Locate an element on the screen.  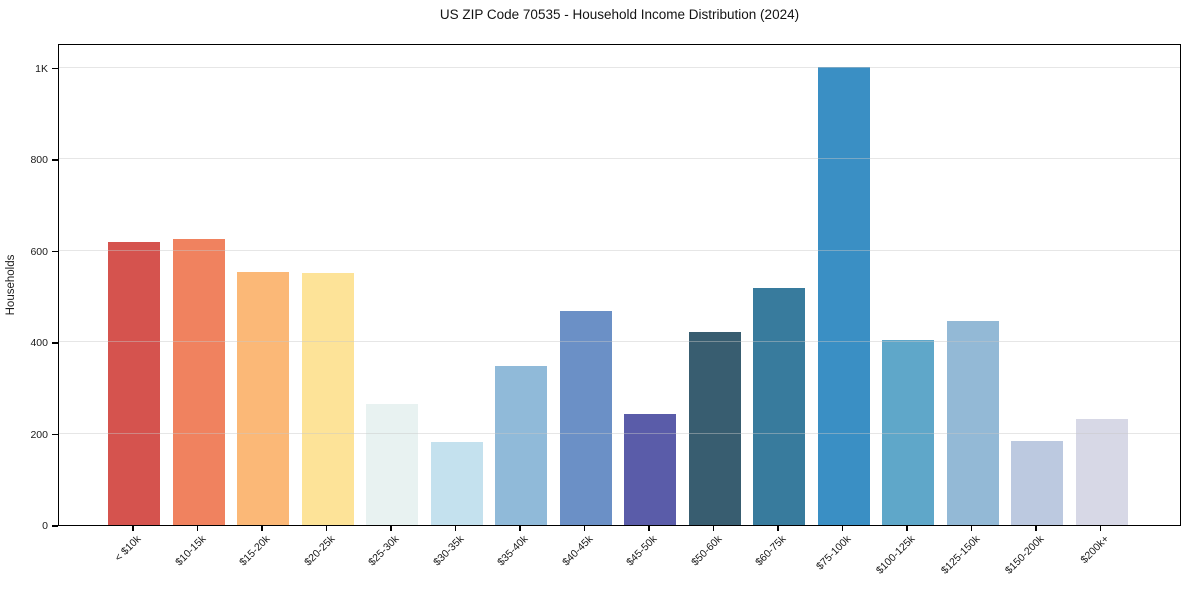
bar-10-15k is located at coordinates (198, 381).